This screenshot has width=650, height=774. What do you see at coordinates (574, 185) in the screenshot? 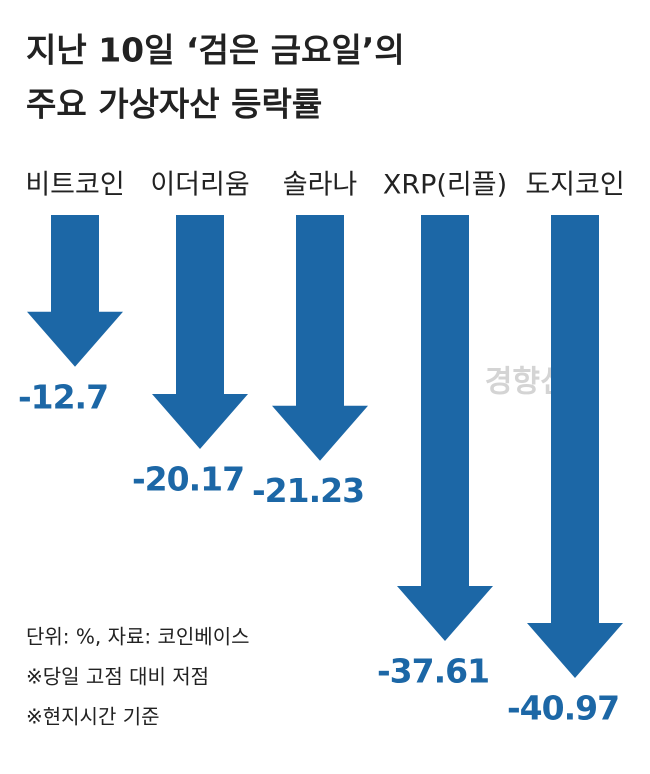
I see `category-label: 도지코인` at bounding box center [574, 185].